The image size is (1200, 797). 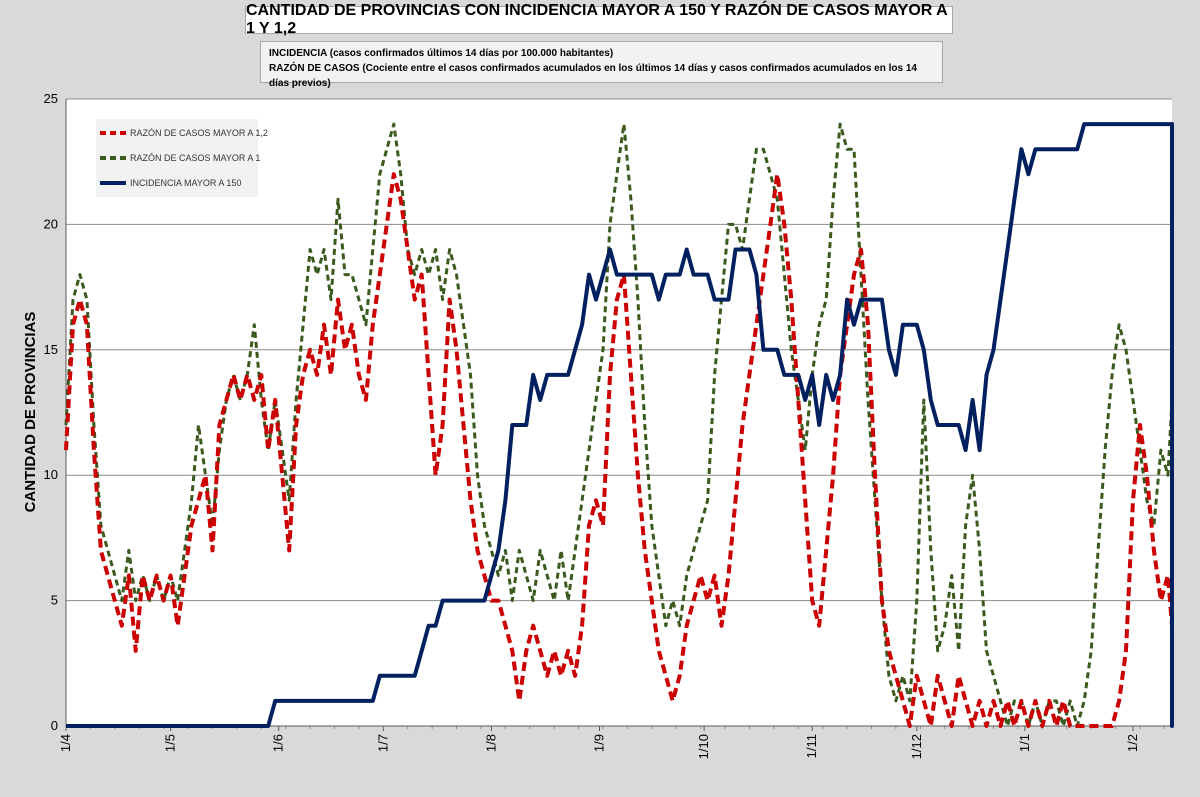 What do you see at coordinates (703, 746) in the screenshot?
I see `x-tick-label: 1/10` at bounding box center [703, 746].